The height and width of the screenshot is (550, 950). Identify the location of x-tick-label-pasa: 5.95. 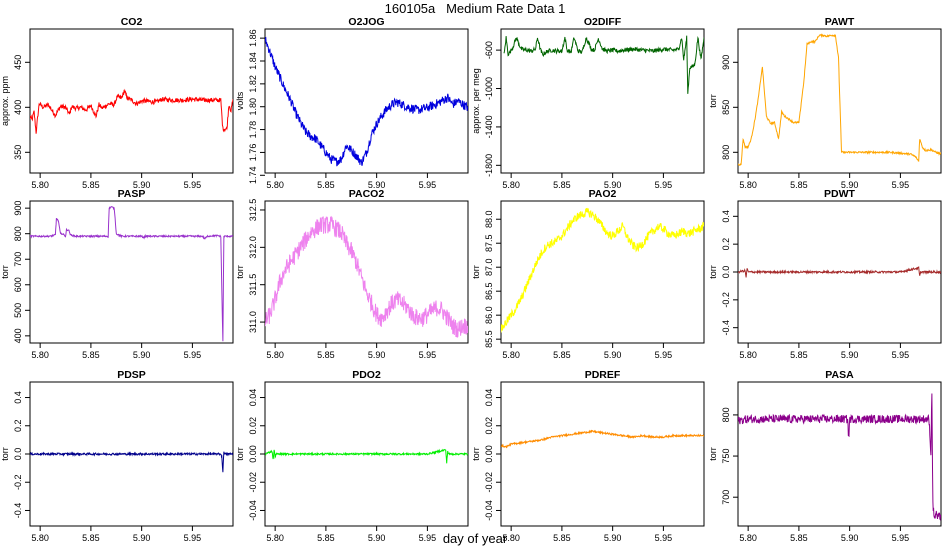
(901, 538).